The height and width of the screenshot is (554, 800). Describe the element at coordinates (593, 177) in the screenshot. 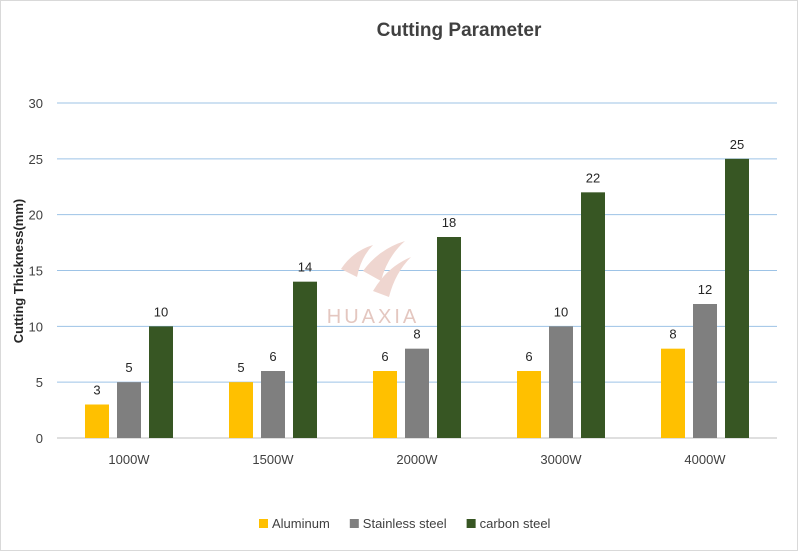

I see `data-label: 22` at that location.